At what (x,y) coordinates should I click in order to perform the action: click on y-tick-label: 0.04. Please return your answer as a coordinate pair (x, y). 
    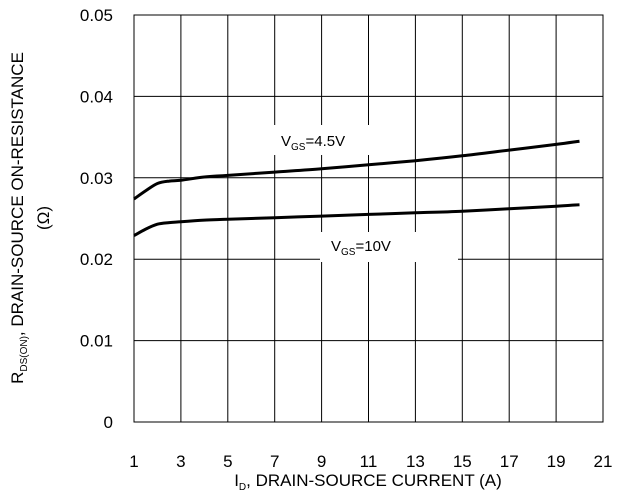
    Looking at the image, I should click on (96, 96).